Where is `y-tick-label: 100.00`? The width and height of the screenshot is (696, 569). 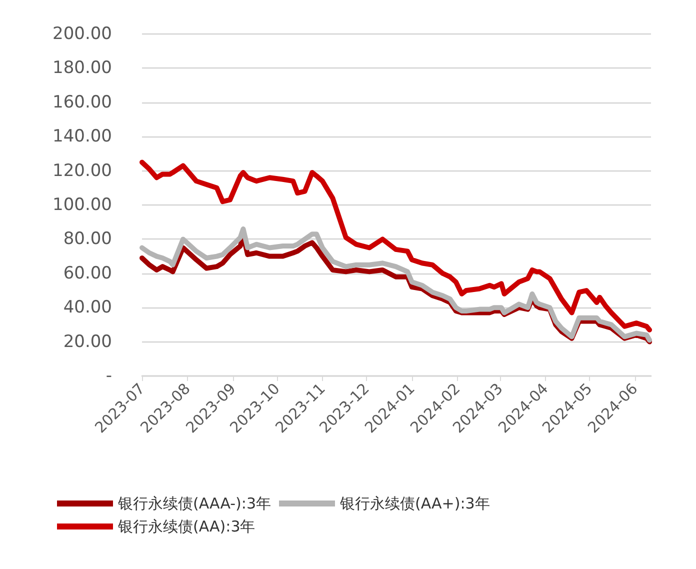 y-tick-label: 100.00 is located at coordinates (82, 205).